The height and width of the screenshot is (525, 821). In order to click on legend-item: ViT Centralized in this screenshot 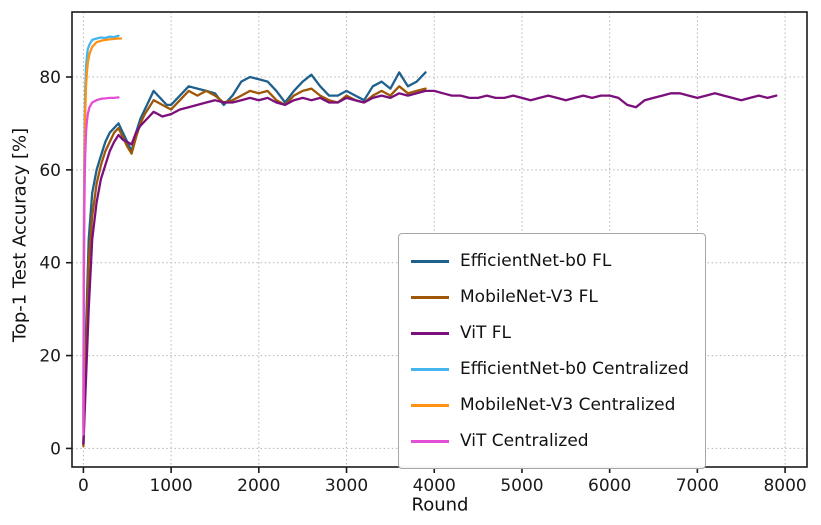, I will do `click(550, 441)`.